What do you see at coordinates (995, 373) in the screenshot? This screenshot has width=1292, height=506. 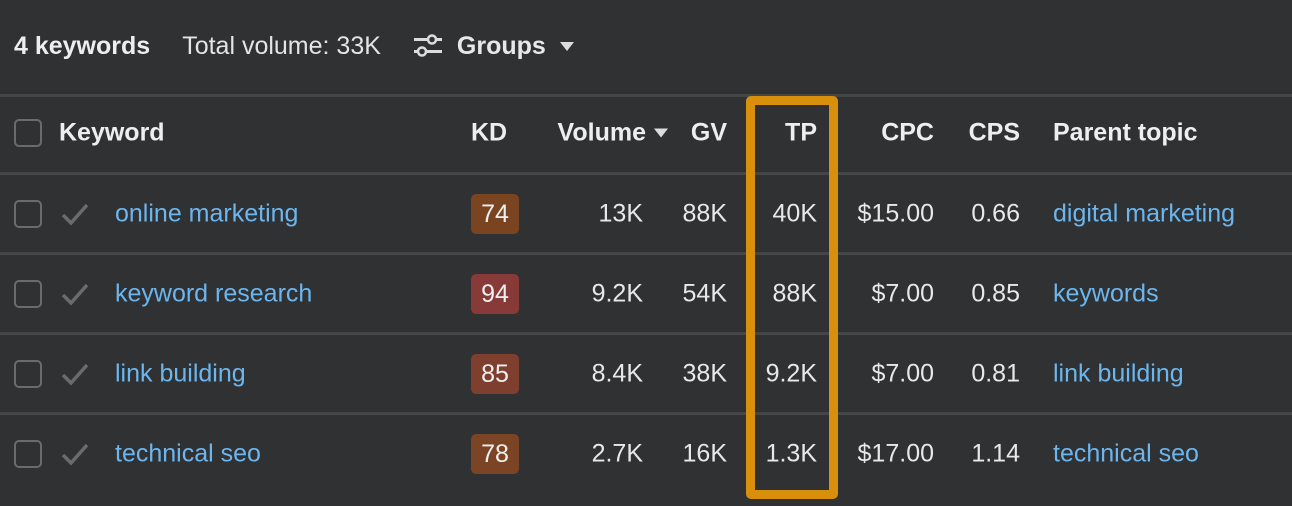 I see `cps-value: 0.81` at bounding box center [995, 373].